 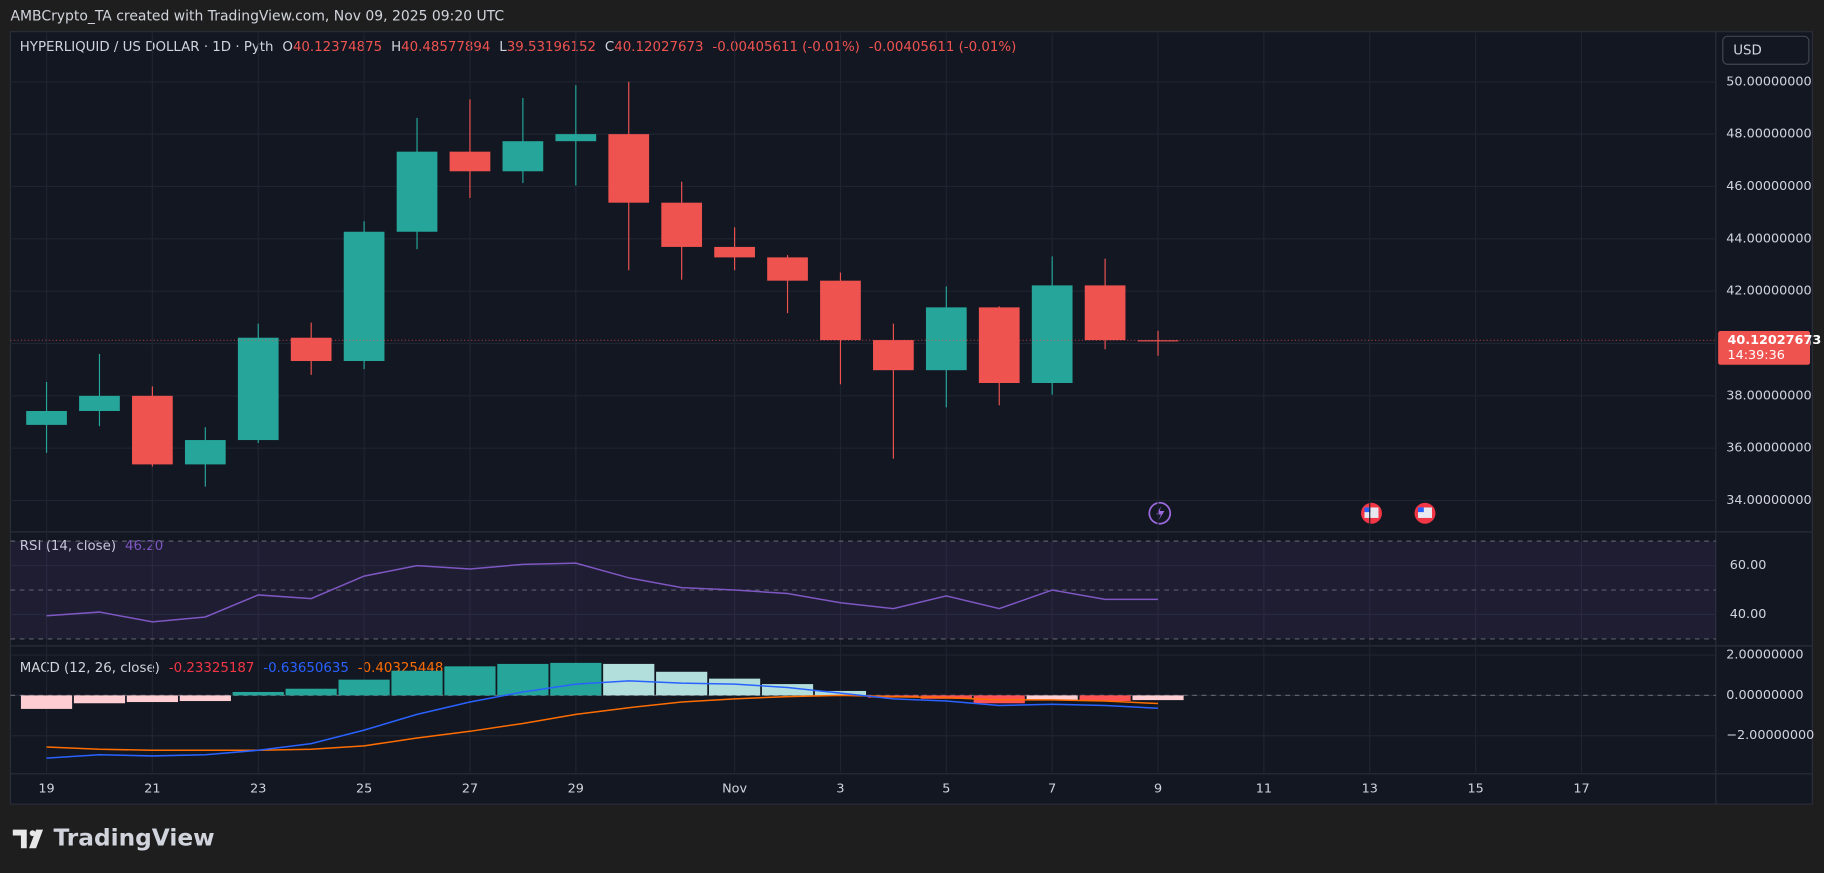 What do you see at coordinates (337, 47) in the screenshot?
I see `ohlc-value: 40.12374875` at bounding box center [337, 47].